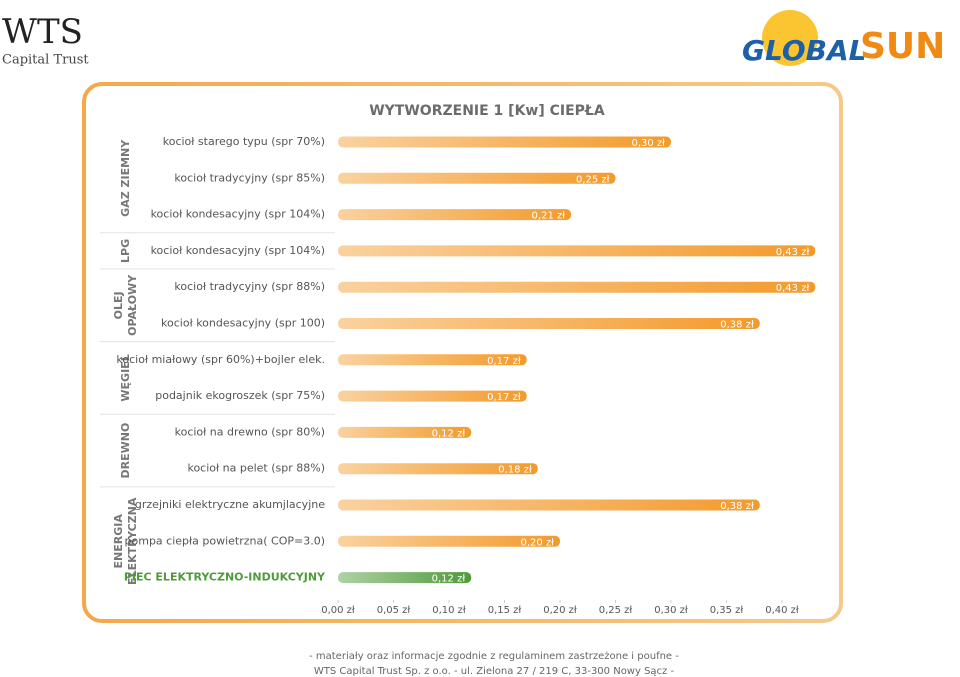  I want to click on group-label-line: LPG, so click(125, 251).